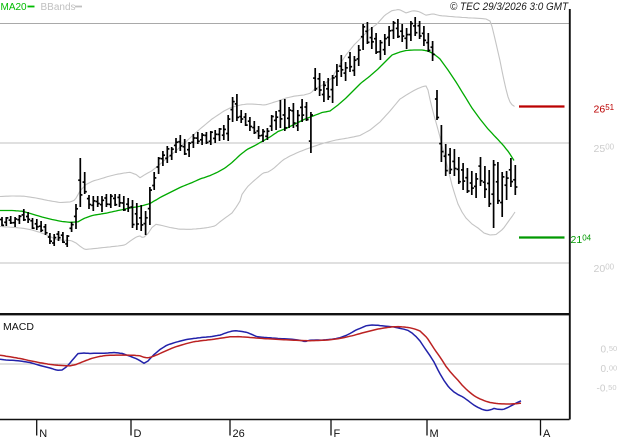 The width and height of the screenshot is (627, 445). I want to click on svg-text: N, so click(43, 434).